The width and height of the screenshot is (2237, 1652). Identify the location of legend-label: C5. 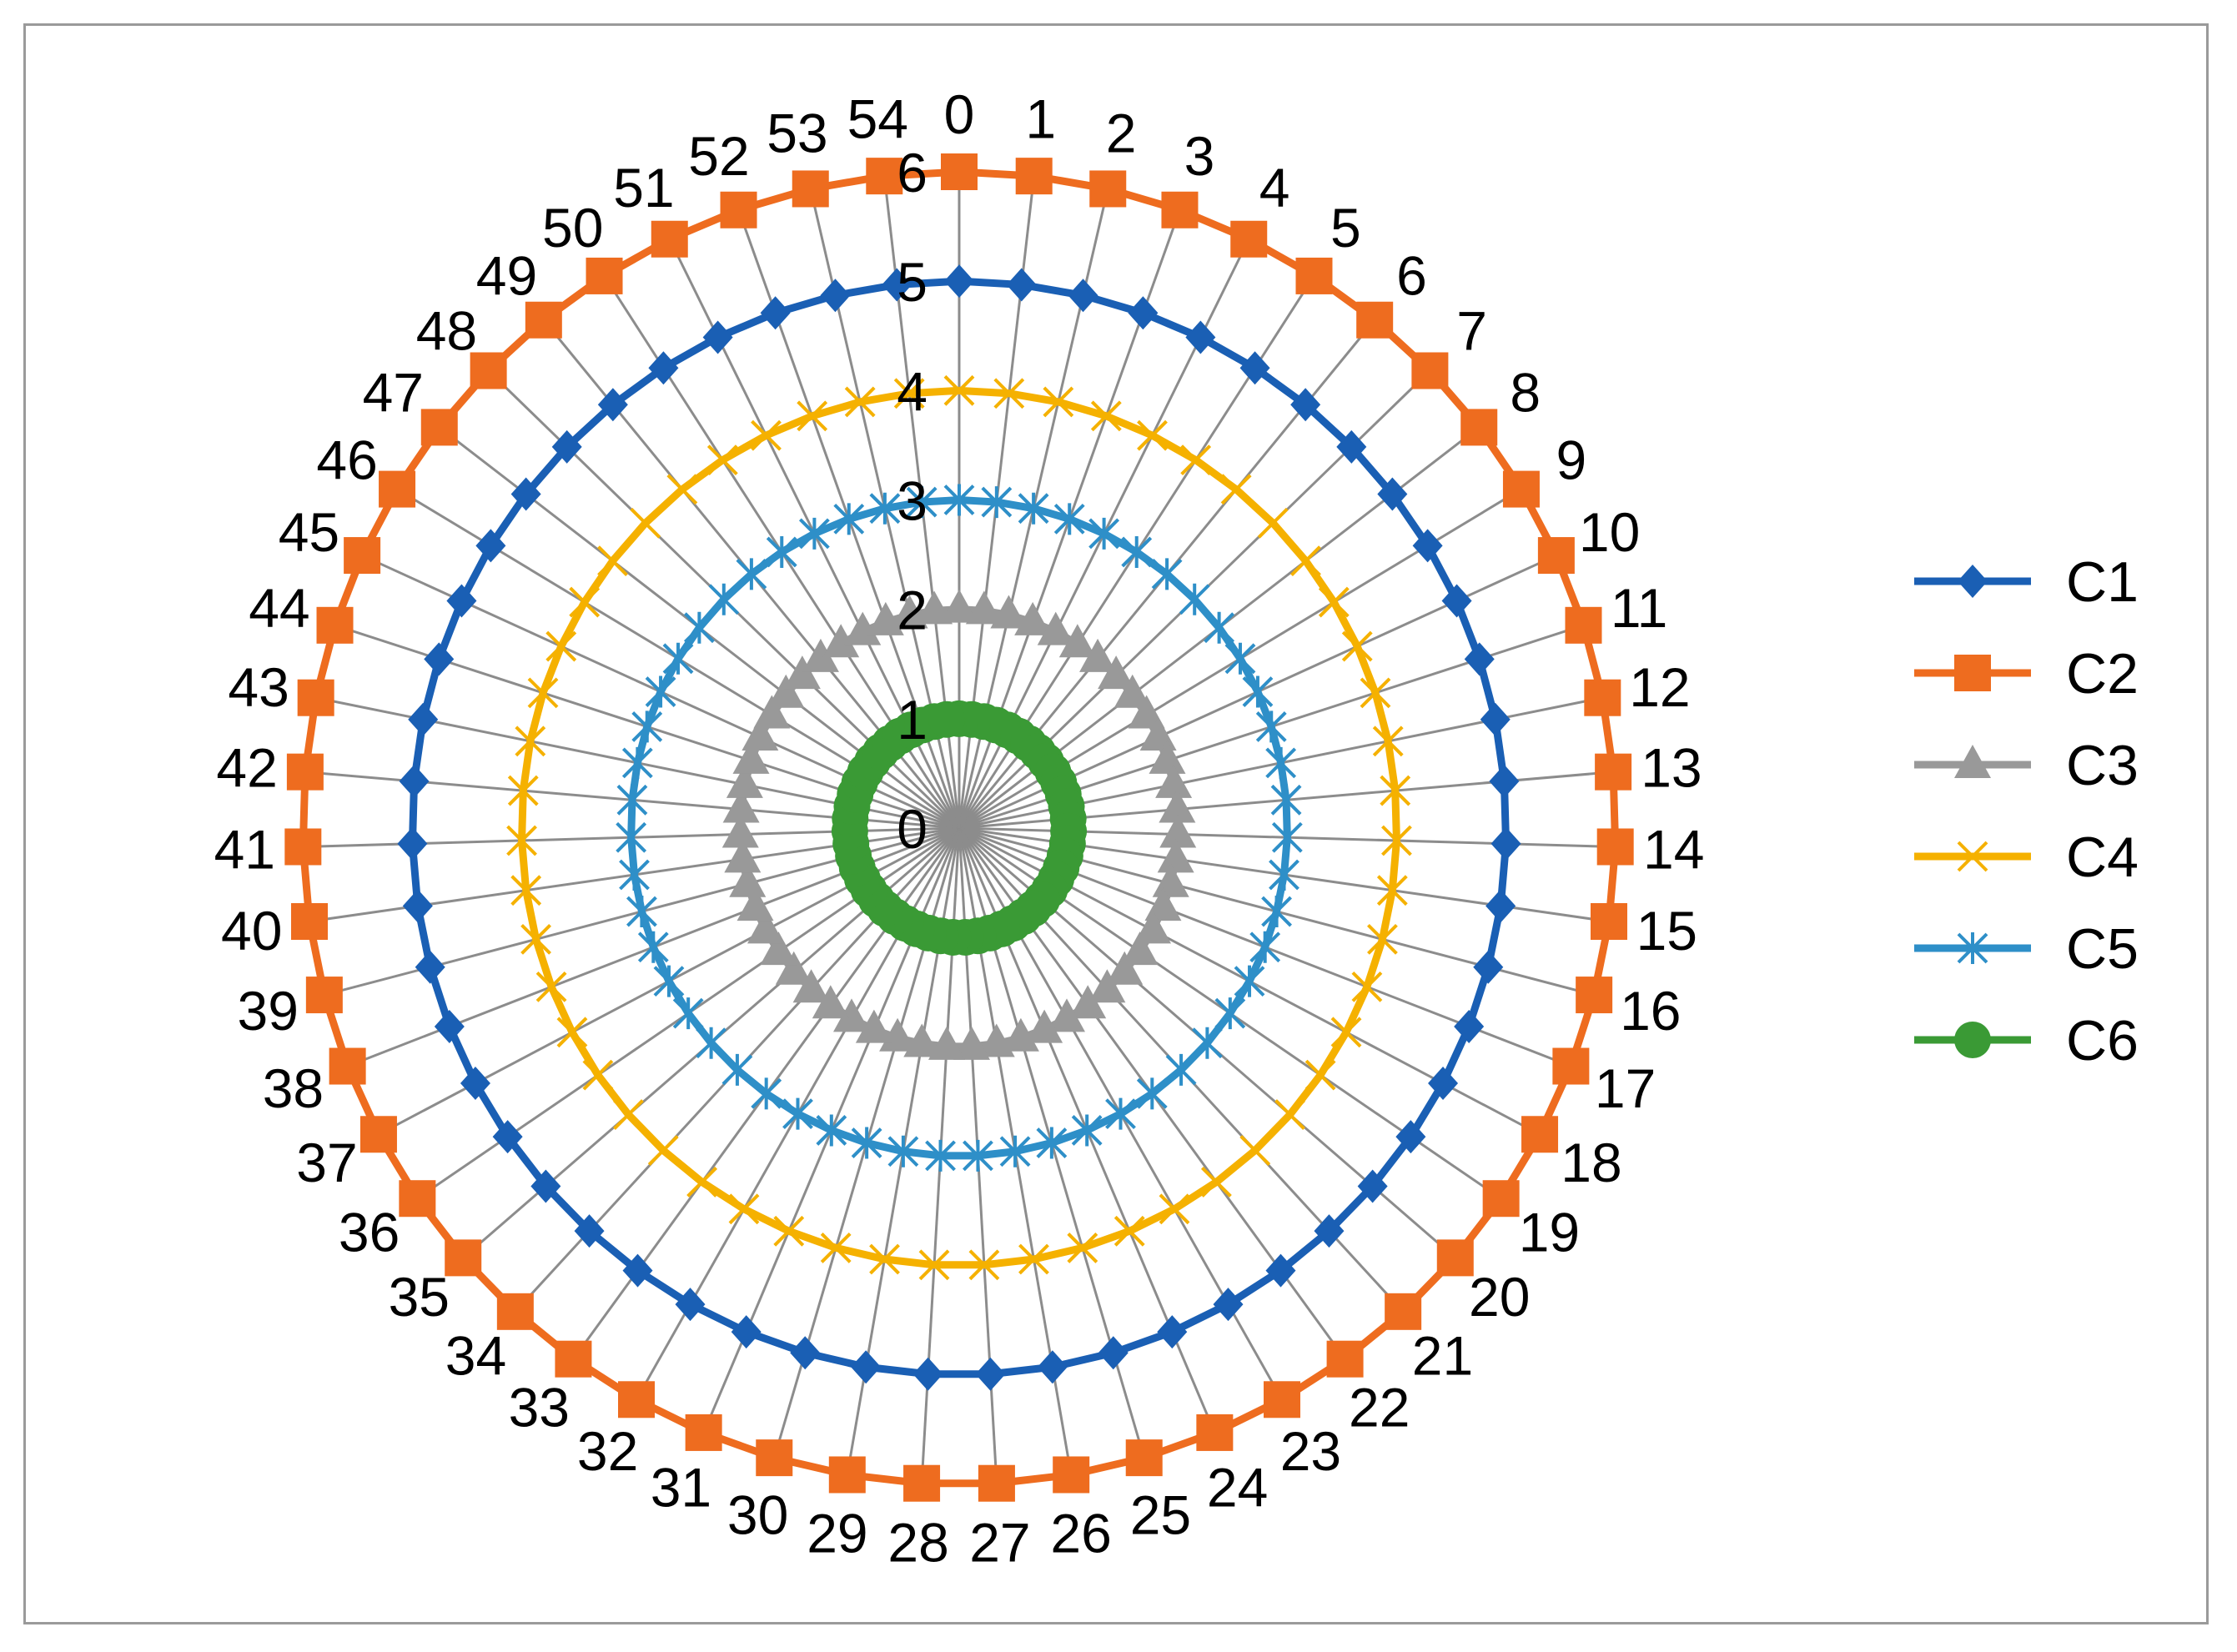
(2103, 949).